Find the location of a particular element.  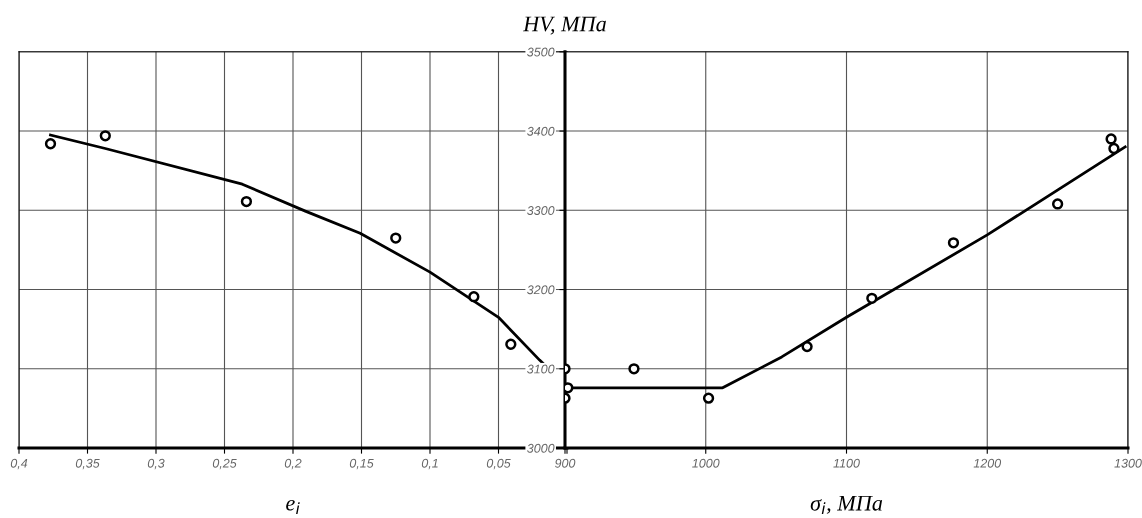

x-axis-title: e$_{i}$ is located at coordinates (293, 507).